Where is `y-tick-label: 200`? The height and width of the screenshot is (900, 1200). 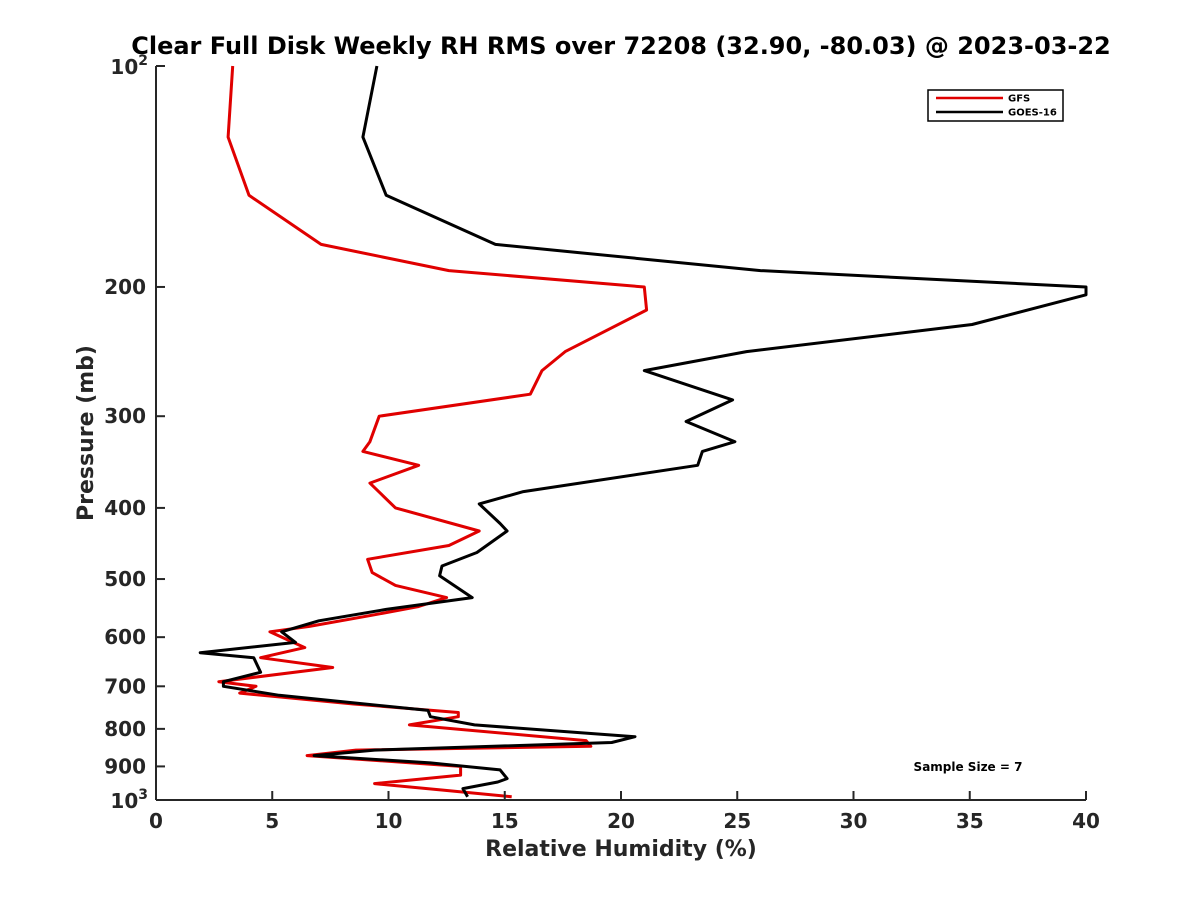 y-tick-label: 200 is located at coordinates (125, 287).